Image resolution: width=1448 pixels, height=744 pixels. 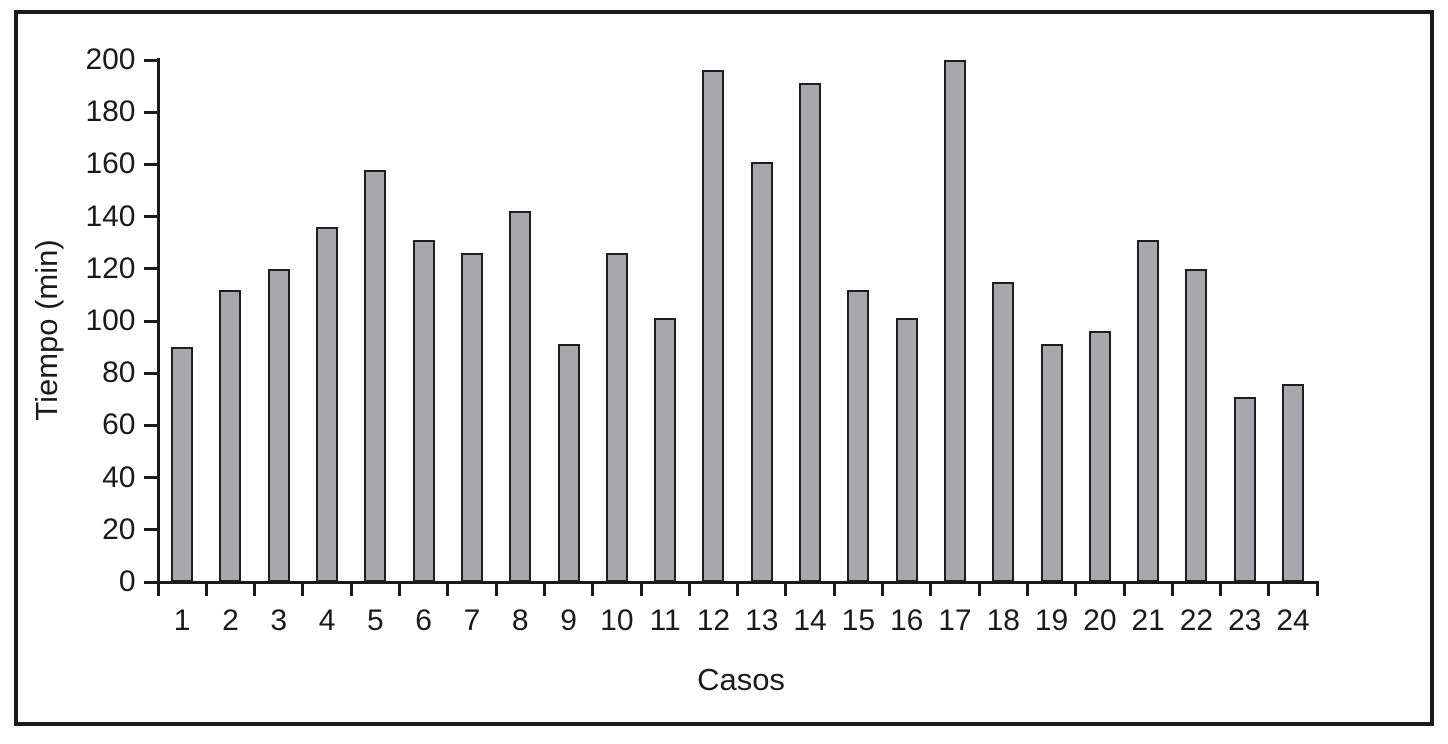 What do you see at coordinates (858, 620) in the screenshot?
I see `x-tick-label: 15` at bounding box center [858, 620].